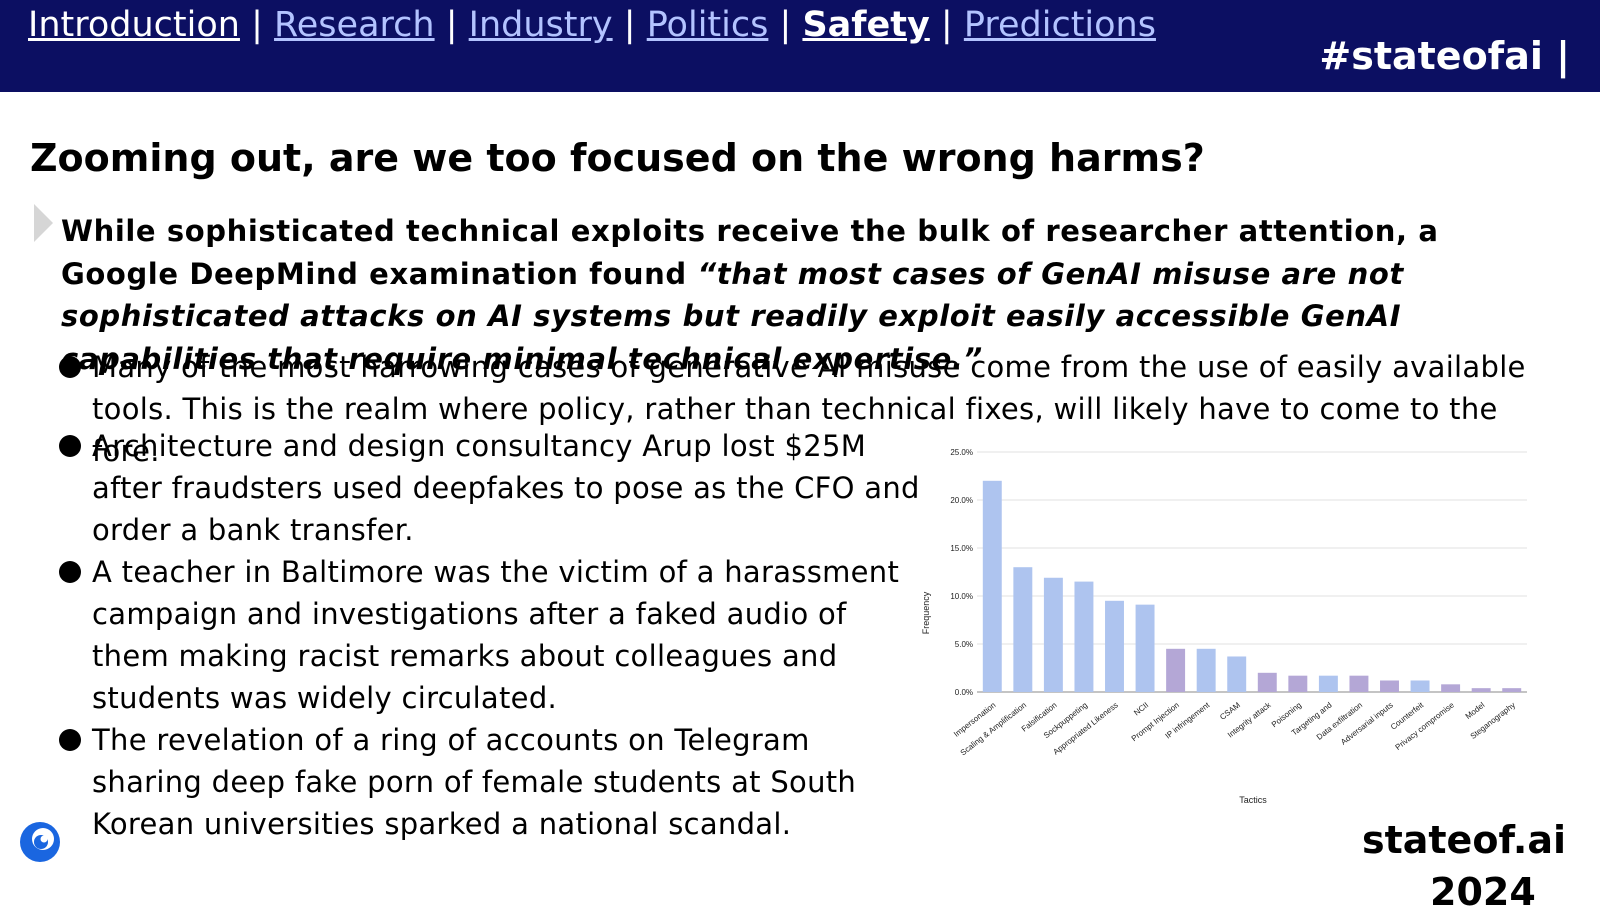  What do you see at coordinates (134, 25) in the screenshot?
I see `nav-link-introduction: Introduction` at bounding box center [134, 25].